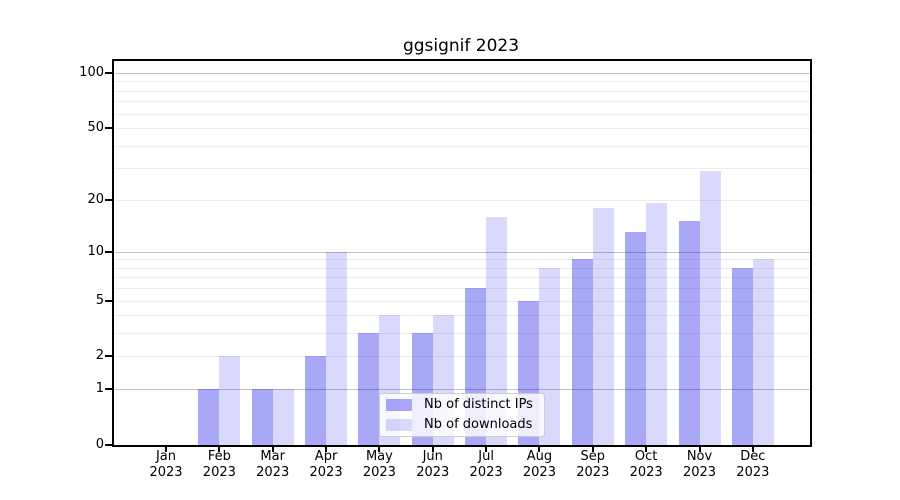 The height and width of the screenshot is (500, 900). I want to click on x-tick-label: Jan 2023, so click(166, 464).